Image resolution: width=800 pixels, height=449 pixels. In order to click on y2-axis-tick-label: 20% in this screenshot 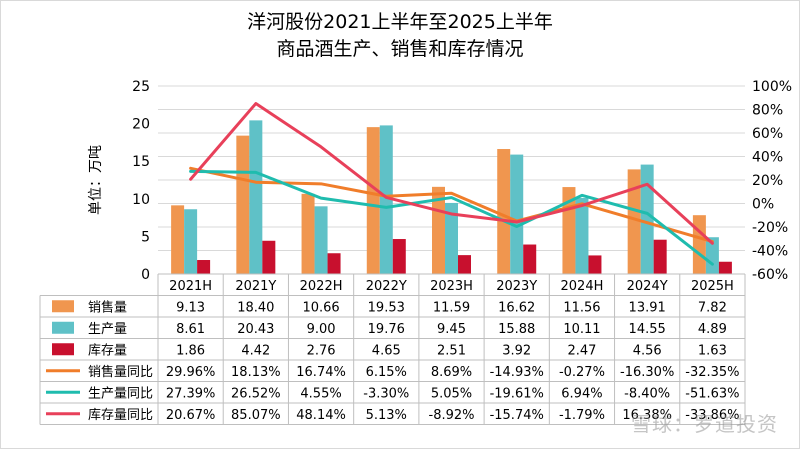, I will do `click(767, 181)`.